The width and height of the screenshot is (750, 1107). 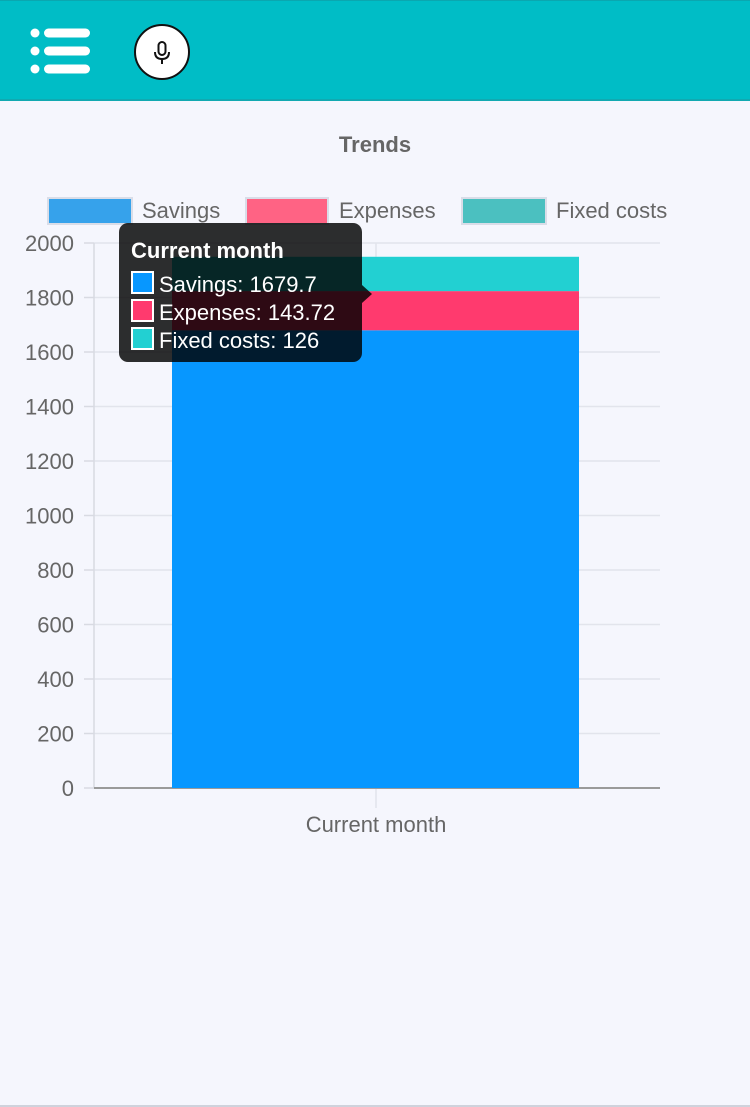 What do you see at coordinates (55, 570) in the screenshot?
I see `y-tick-label-4: 800` at bounding box center [55, 570].